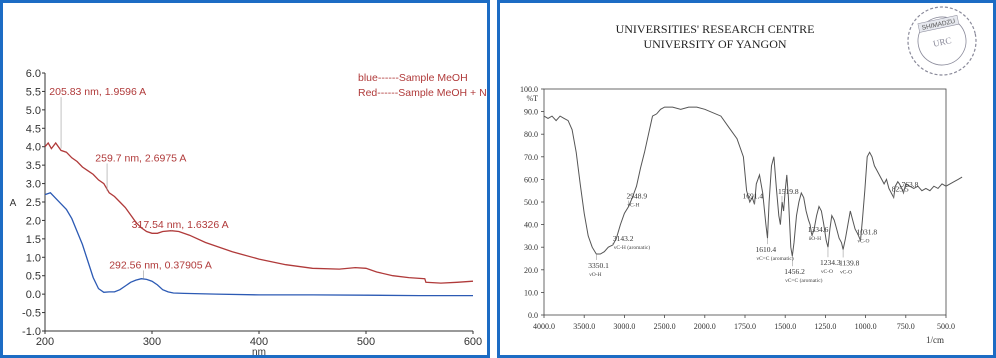 This screenshot has width=996, height=358. What do you see at coordinates (33, 240) in the screenshot?
I see `y-tick-label: 1.5` at bounding box center [33, 240].